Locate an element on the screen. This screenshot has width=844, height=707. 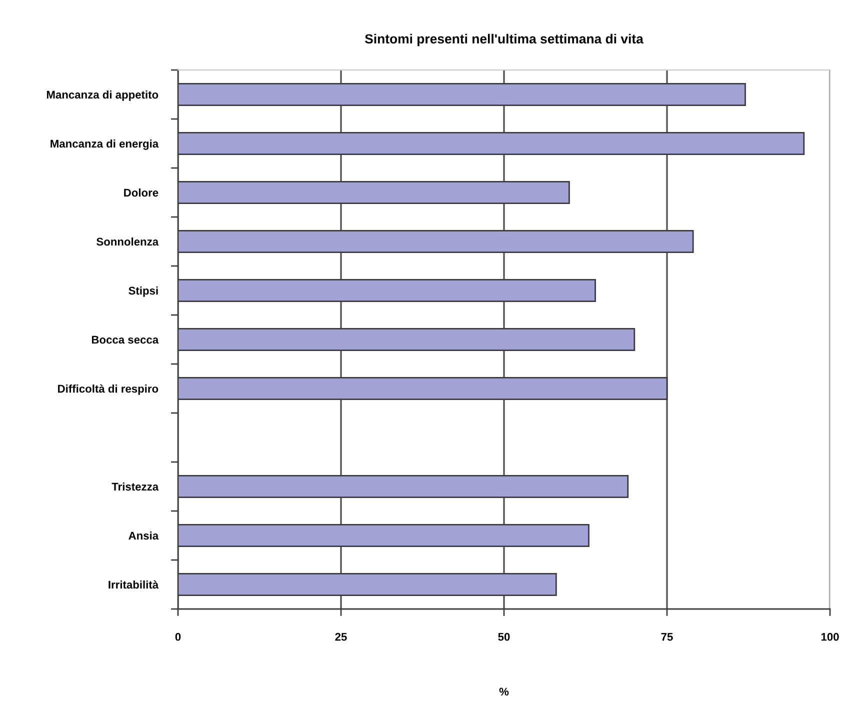
y-tick-label: Irritabilità is located at coordinates (133, 584).